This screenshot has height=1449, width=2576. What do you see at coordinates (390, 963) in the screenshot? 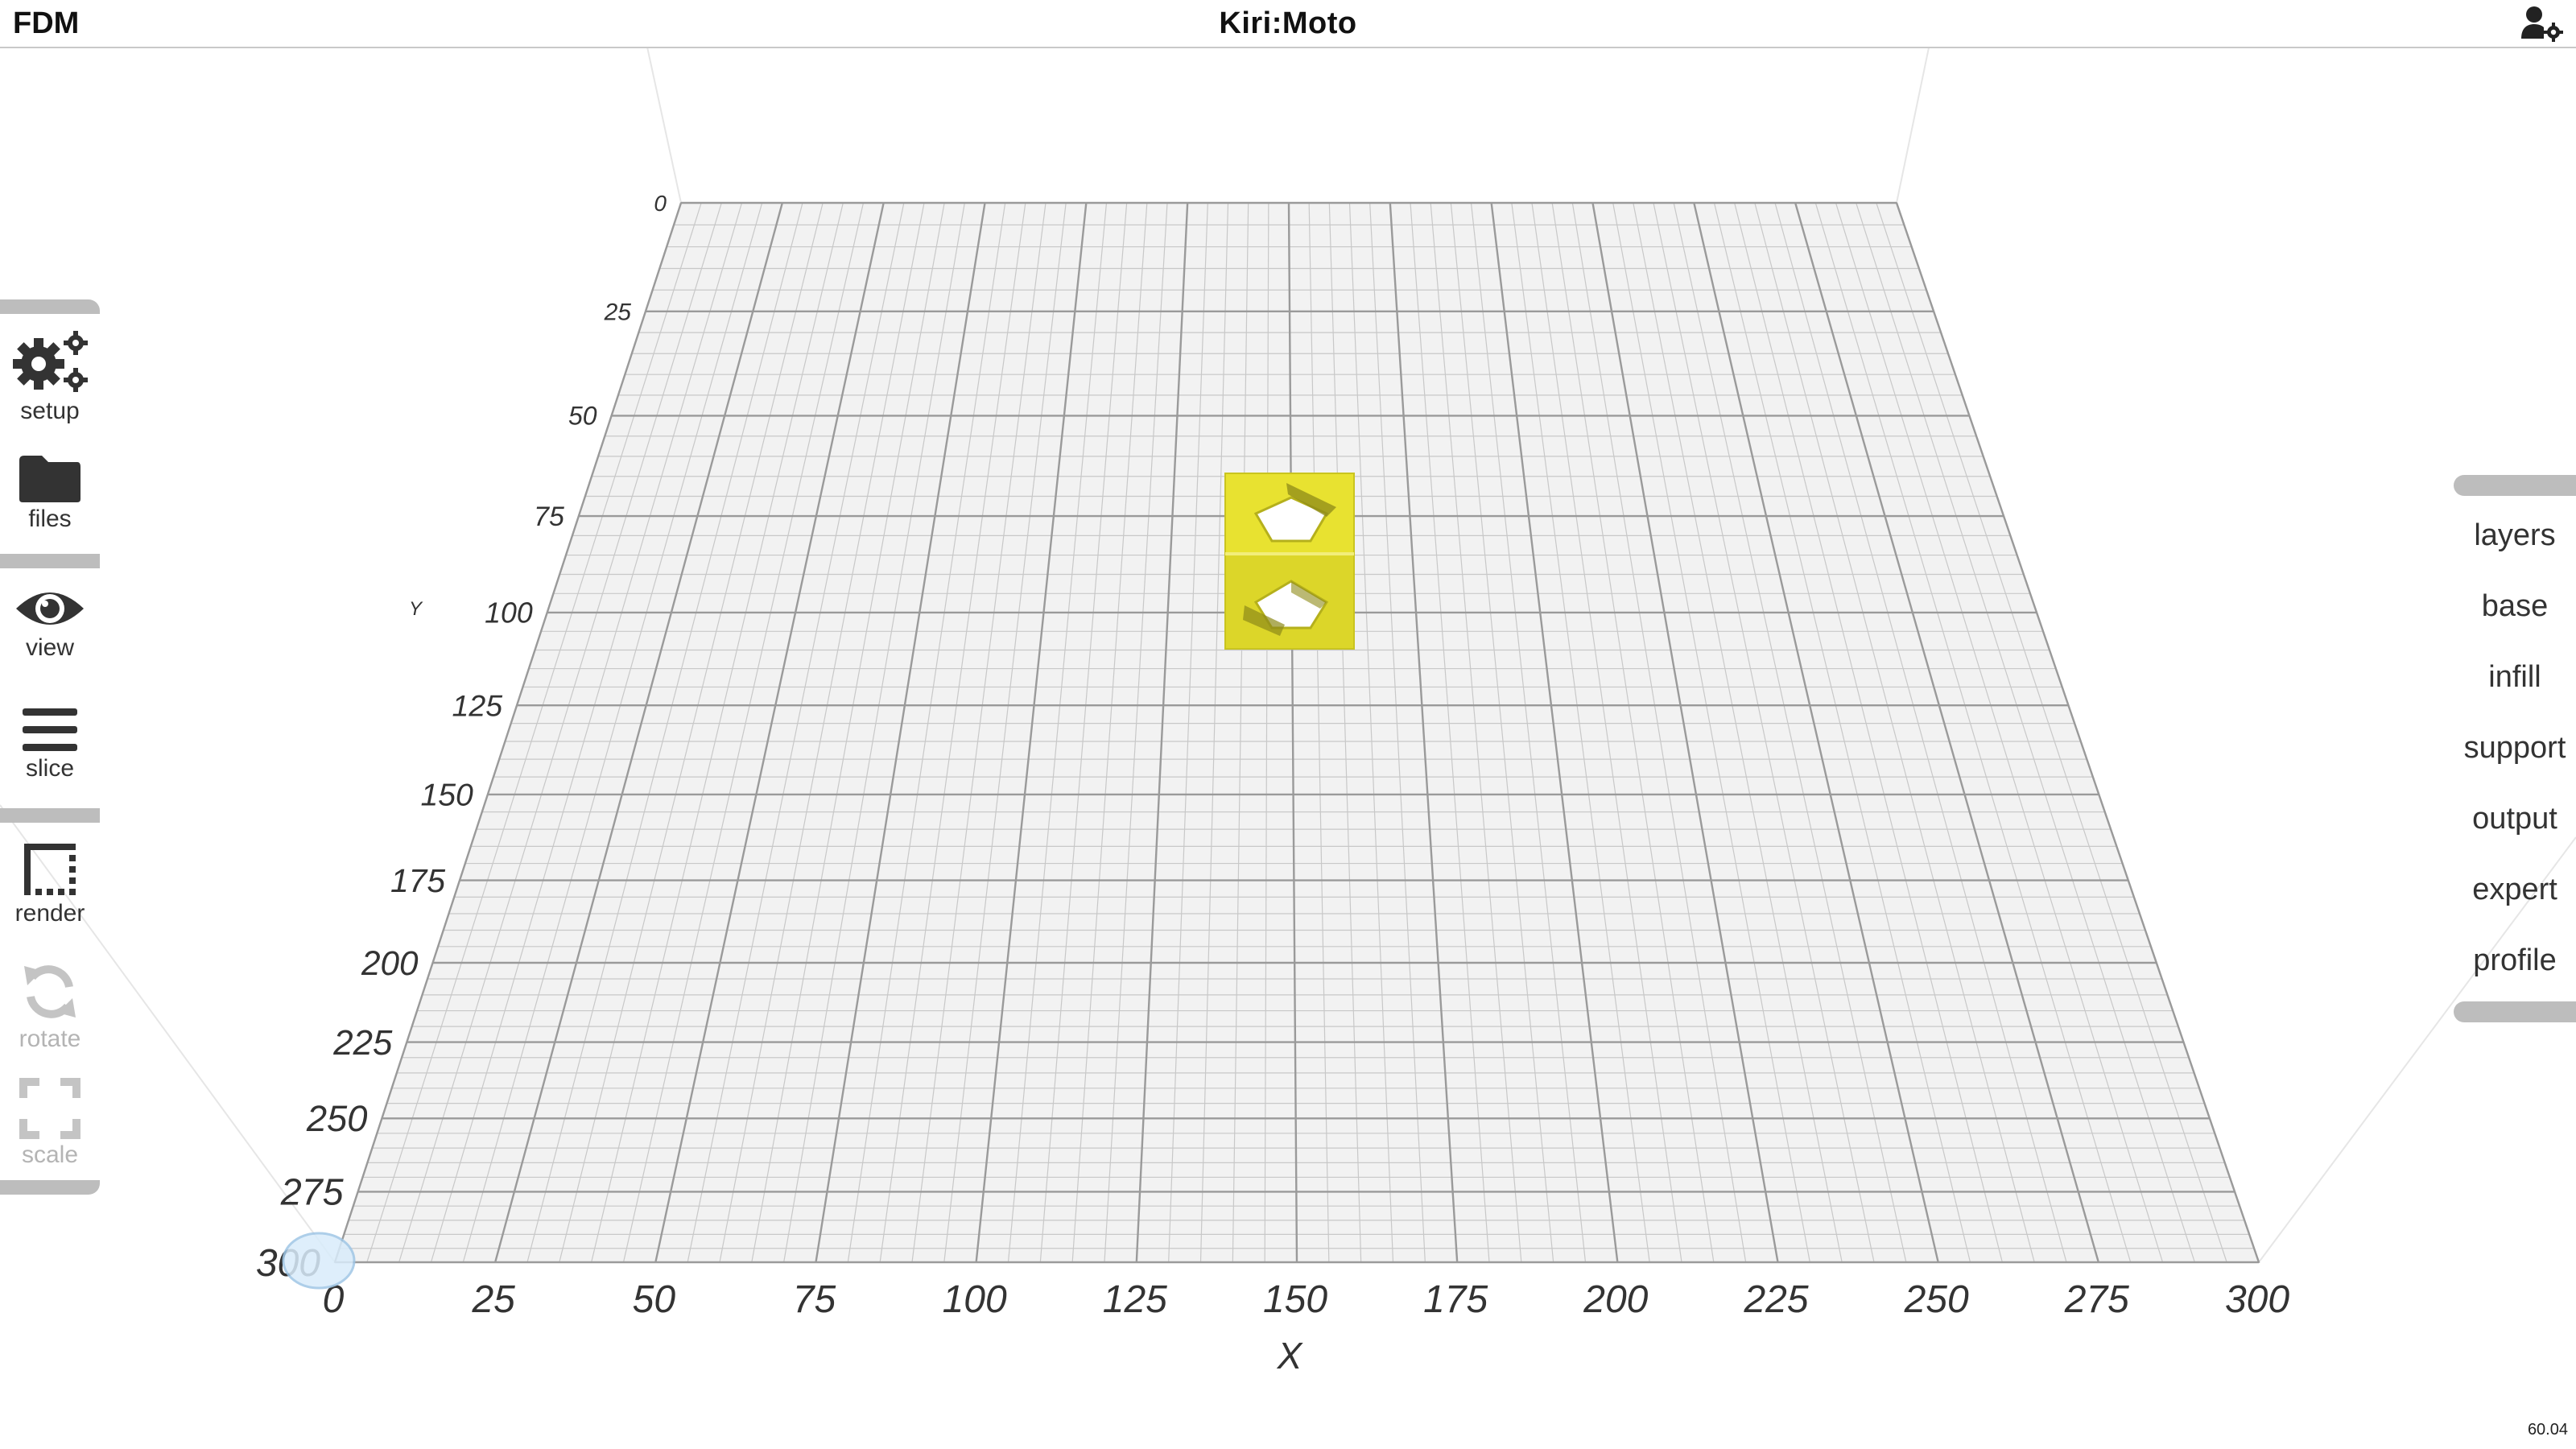
I see `y-tick-label: 200` at bounding box center [390, 963].